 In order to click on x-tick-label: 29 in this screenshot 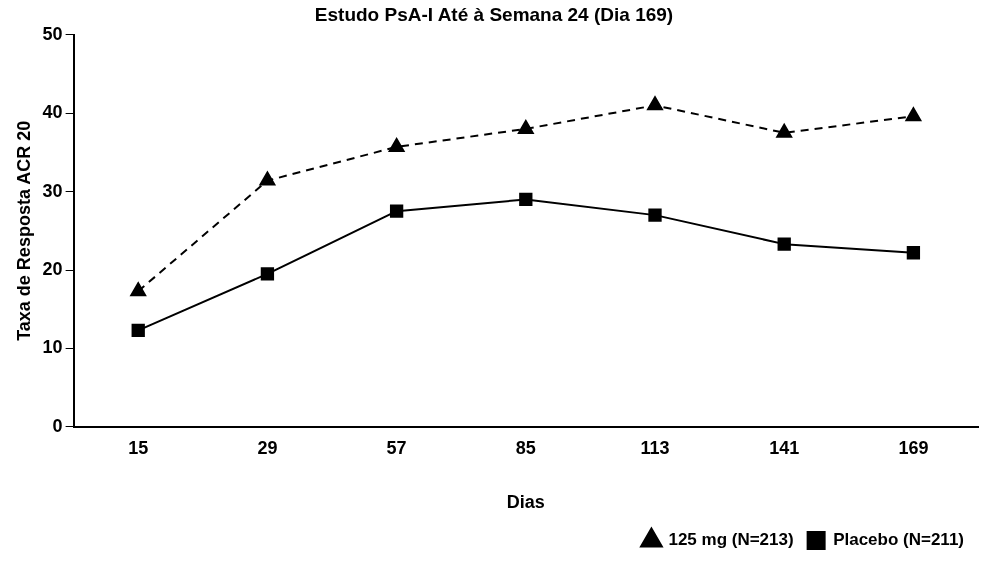, I will do `click(267, 447)`.